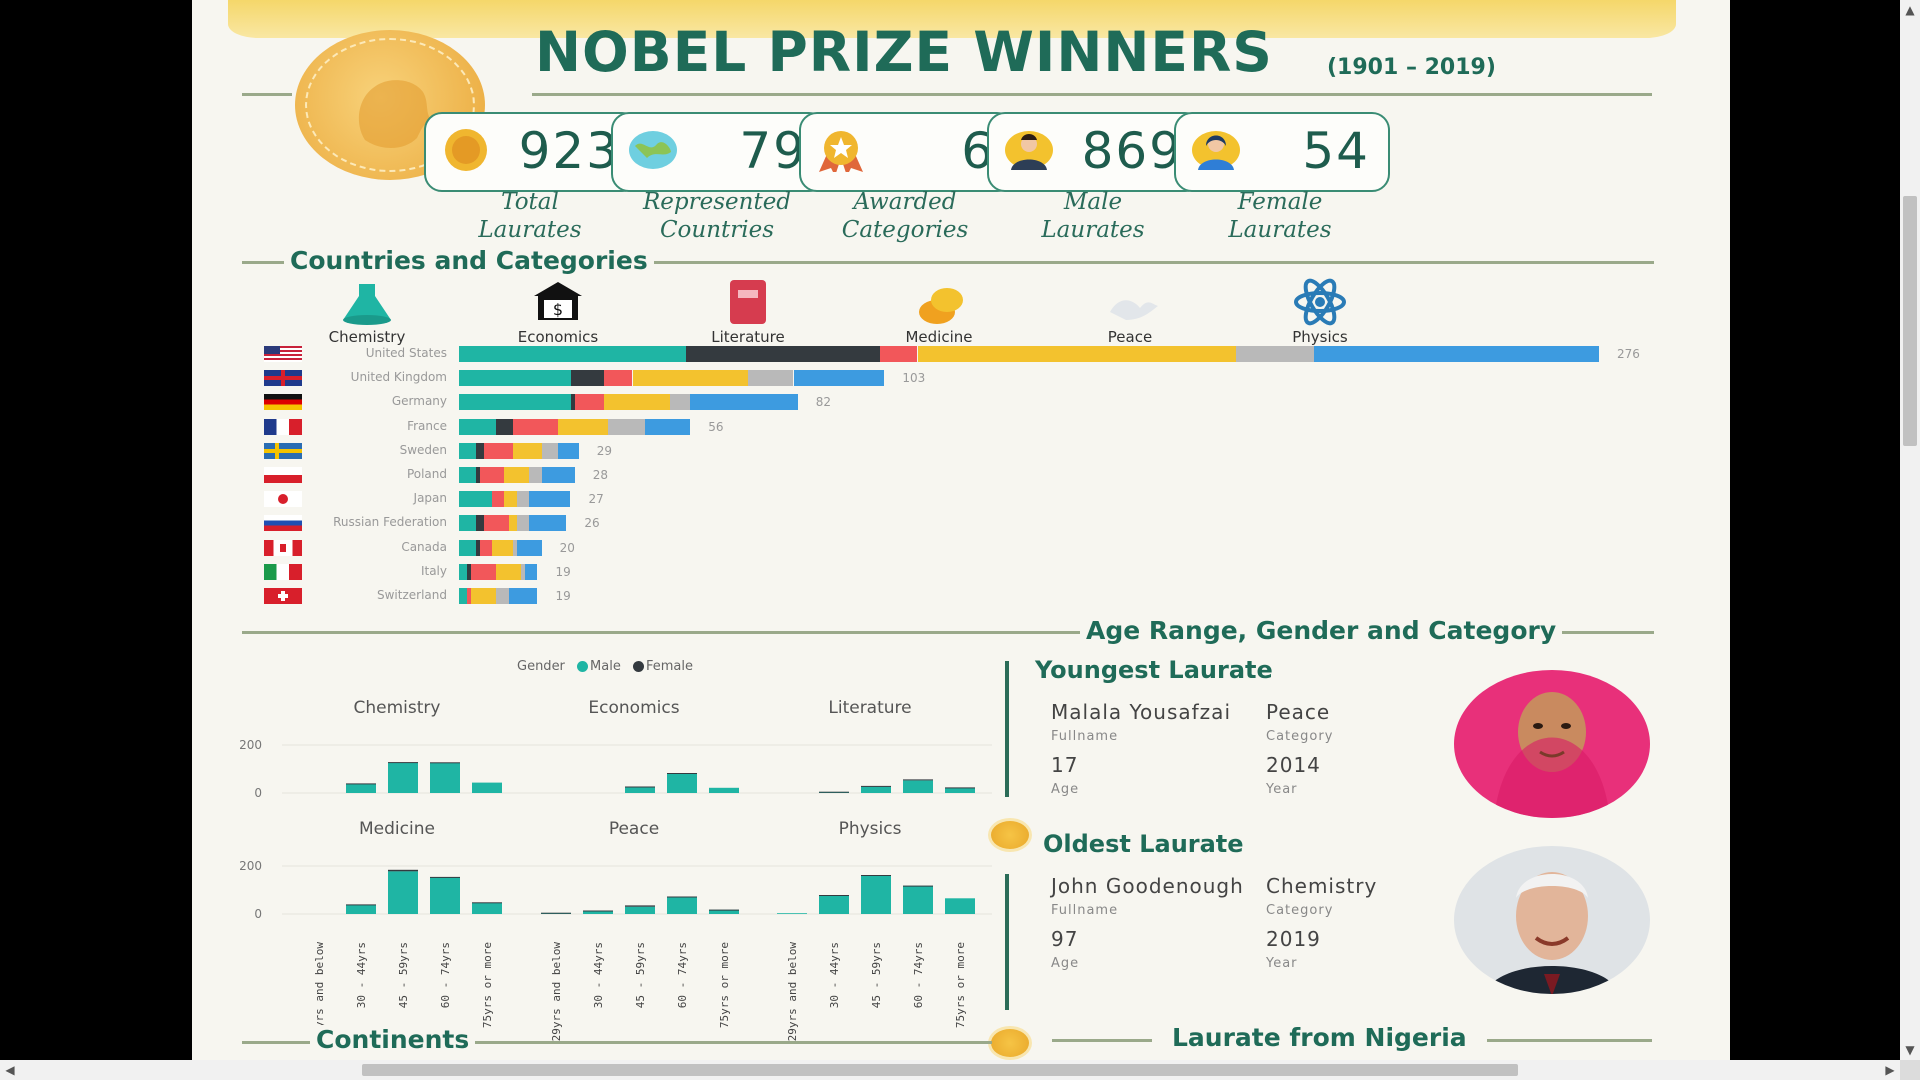 The height and width of the screenshot is (1080, 1920). I want to click on vertical-scrollbar: ▲ ▼, so click(1910, 530).